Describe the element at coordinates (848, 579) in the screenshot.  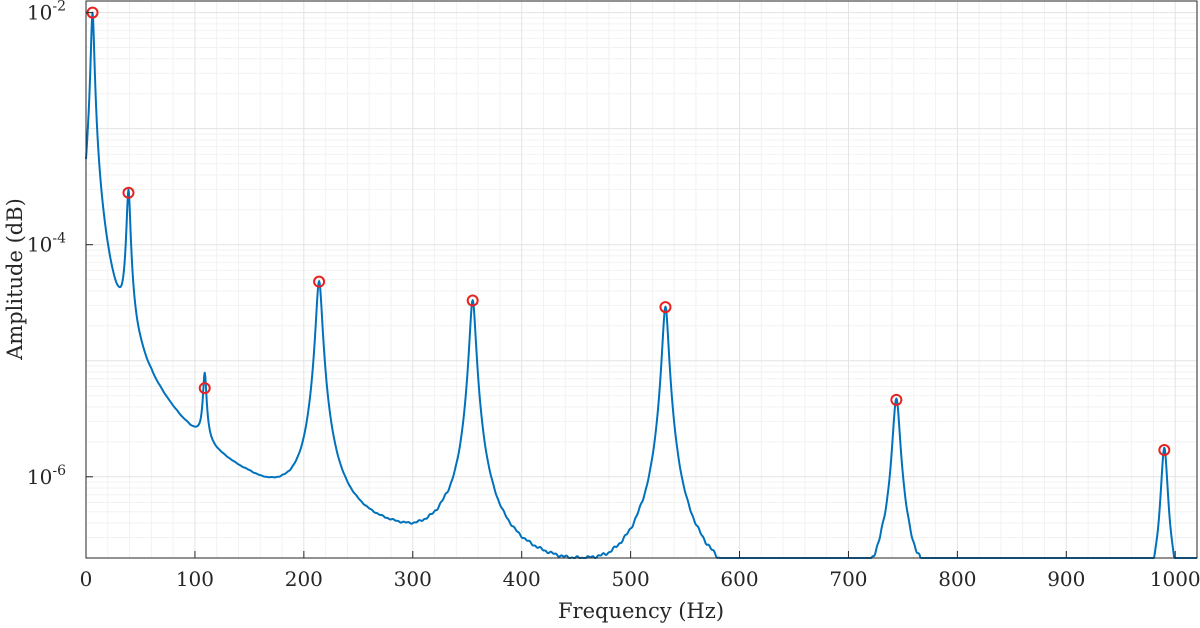
I see `x-tick-label: 700` at that location.